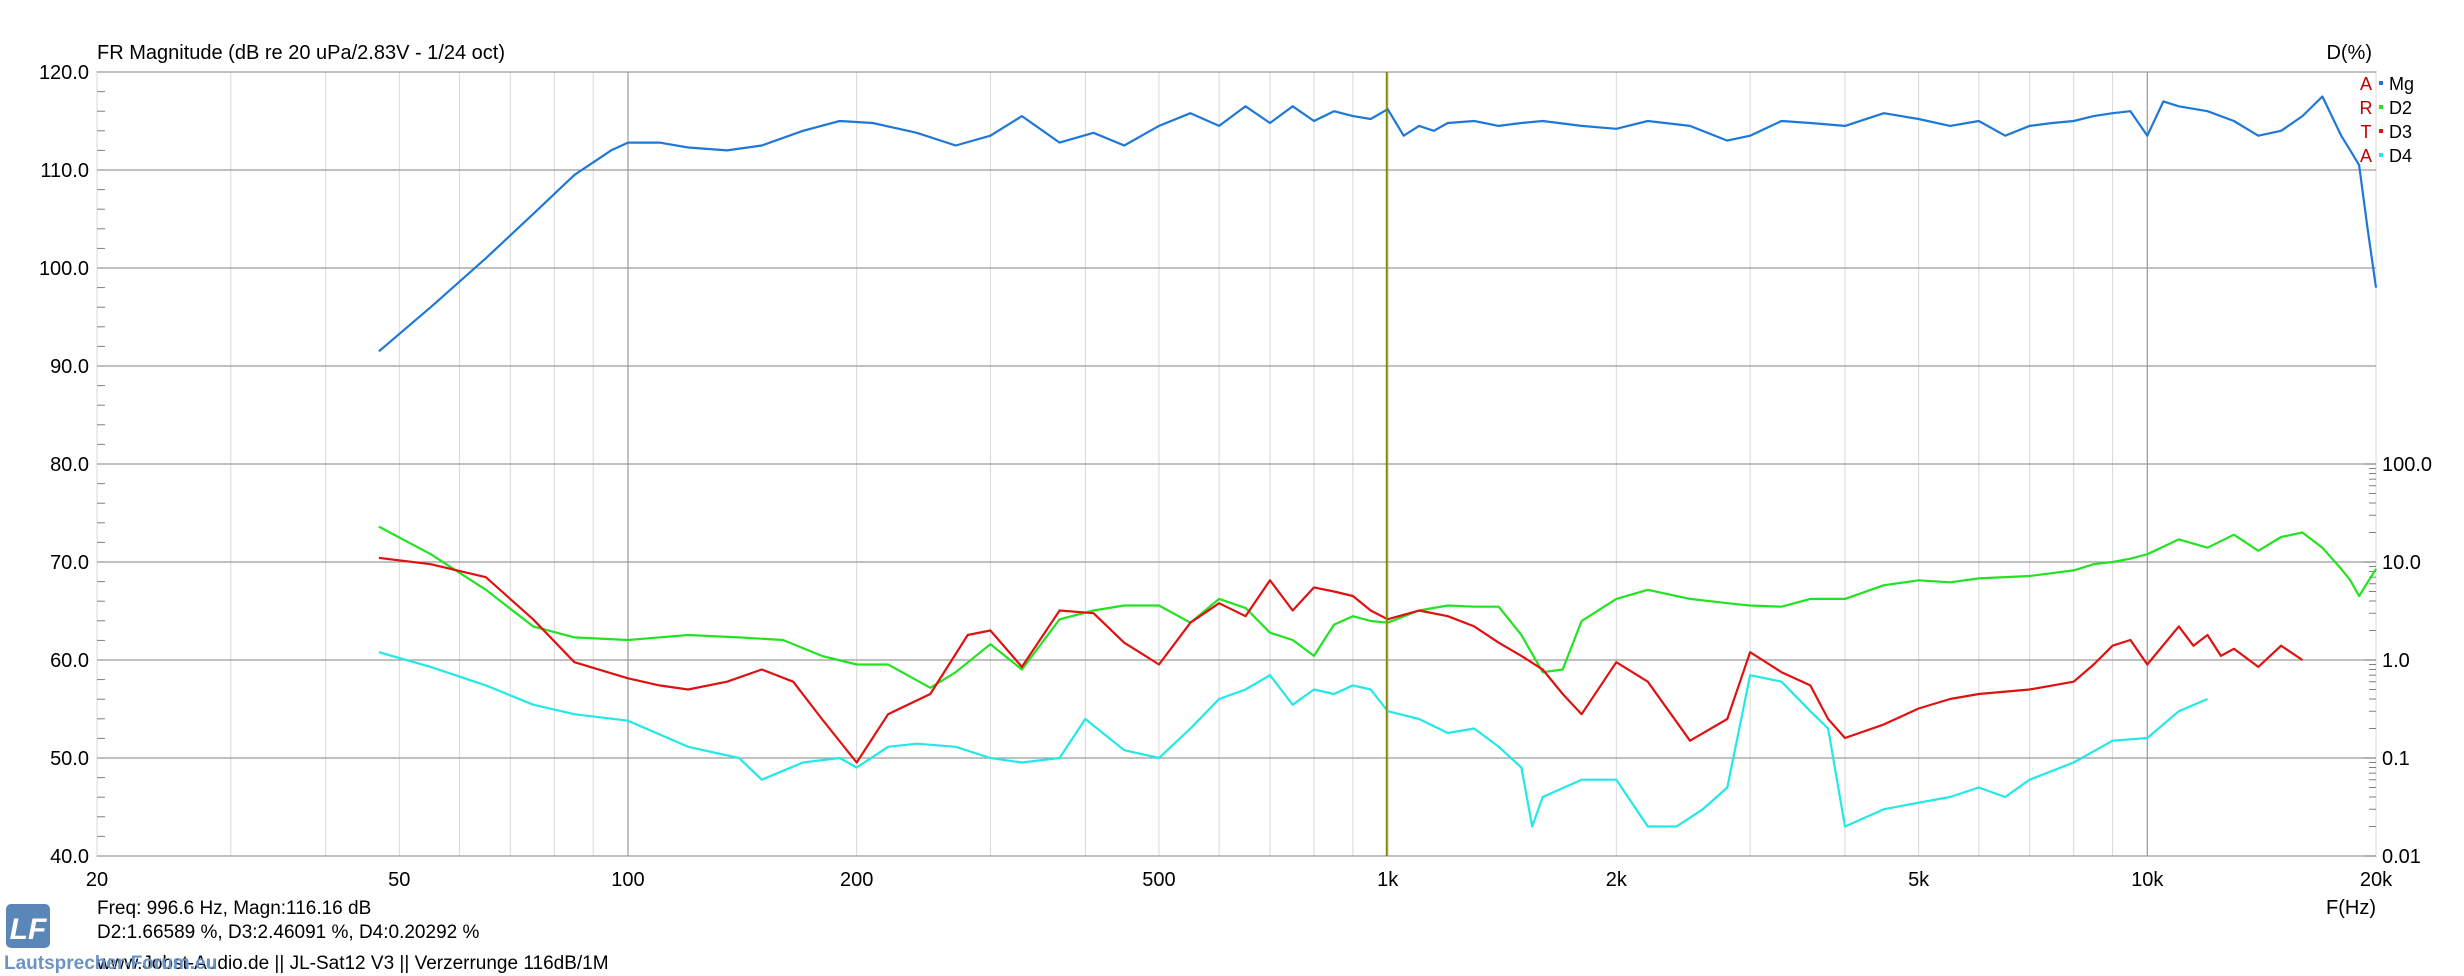 The height and width of the screenshot is (976, 2464). What do you see at coordinates (1239, 880) in the screenshot?
I see `x-tick-labels: 20 50 100 200 500 1k 2k 5k 10k 20k` at bounding box center [1239, 880].